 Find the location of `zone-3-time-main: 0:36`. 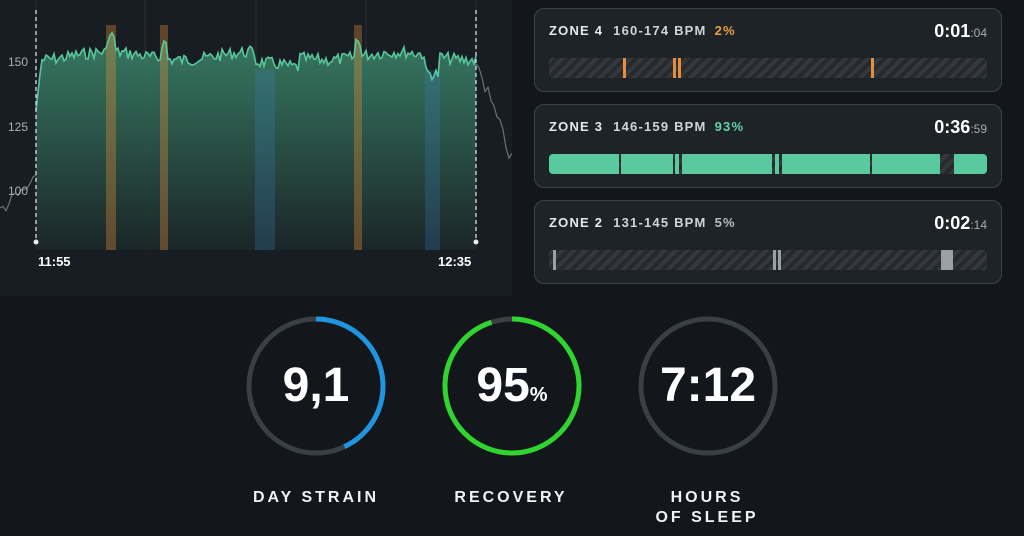

zone-3-time-main: 0:36 is located at coordinates (952, 127).